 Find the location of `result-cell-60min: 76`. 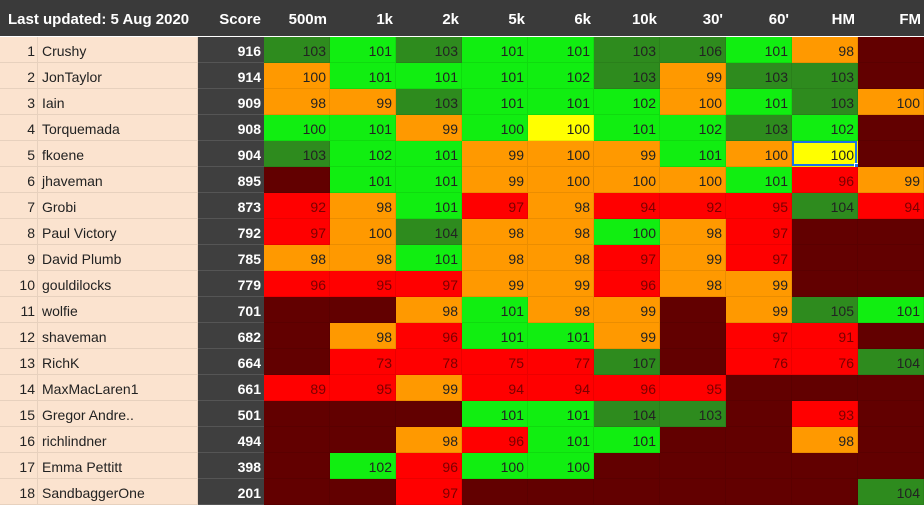

result-cell-60min: 76 is located at coordinates (759, 362).